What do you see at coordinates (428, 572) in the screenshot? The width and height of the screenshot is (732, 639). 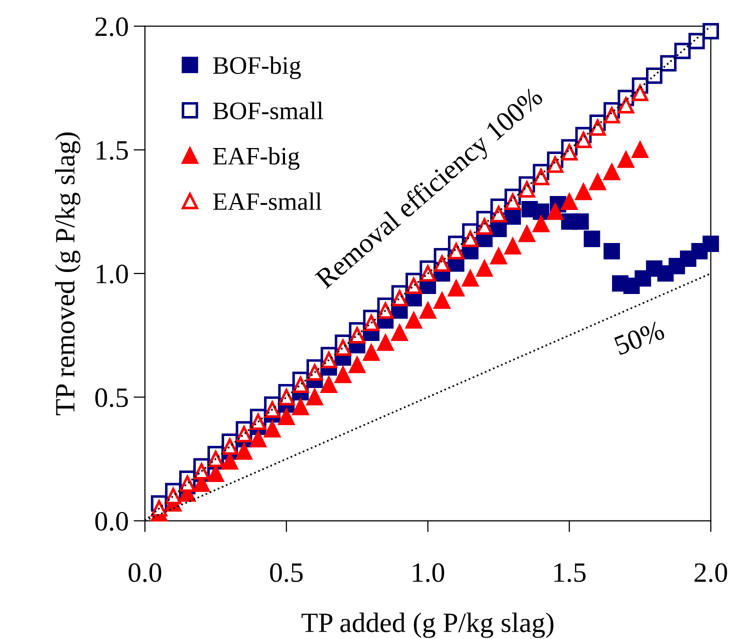 I see `x-tick-label: 1.0` at bounding box center [428, 572].